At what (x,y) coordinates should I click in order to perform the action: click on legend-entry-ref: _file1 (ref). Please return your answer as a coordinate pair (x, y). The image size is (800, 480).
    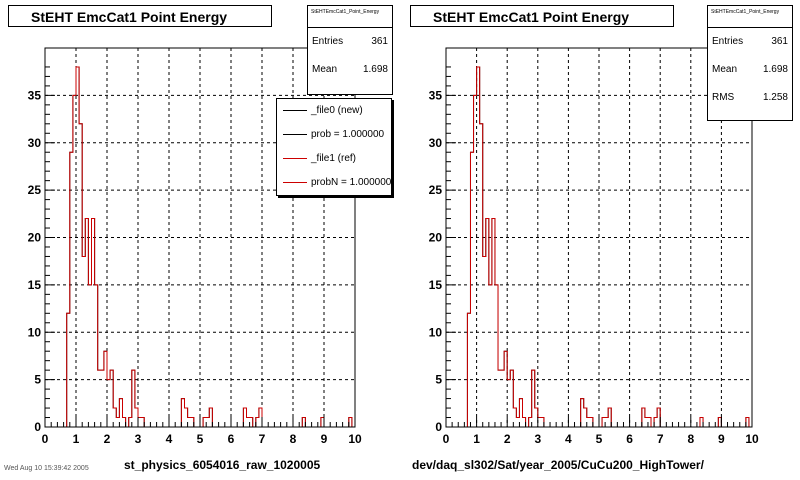
    Looking at the image, I should click on (334, 159).